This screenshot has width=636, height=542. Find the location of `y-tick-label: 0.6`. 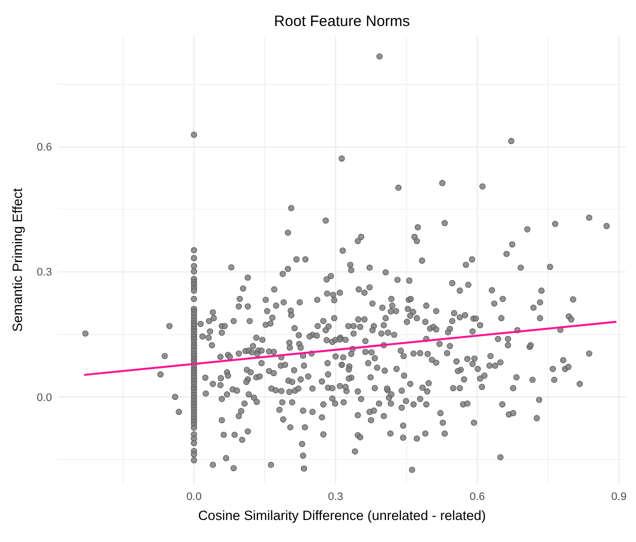

y-tick-label: 0.6 is located at coordinates (44, 148).